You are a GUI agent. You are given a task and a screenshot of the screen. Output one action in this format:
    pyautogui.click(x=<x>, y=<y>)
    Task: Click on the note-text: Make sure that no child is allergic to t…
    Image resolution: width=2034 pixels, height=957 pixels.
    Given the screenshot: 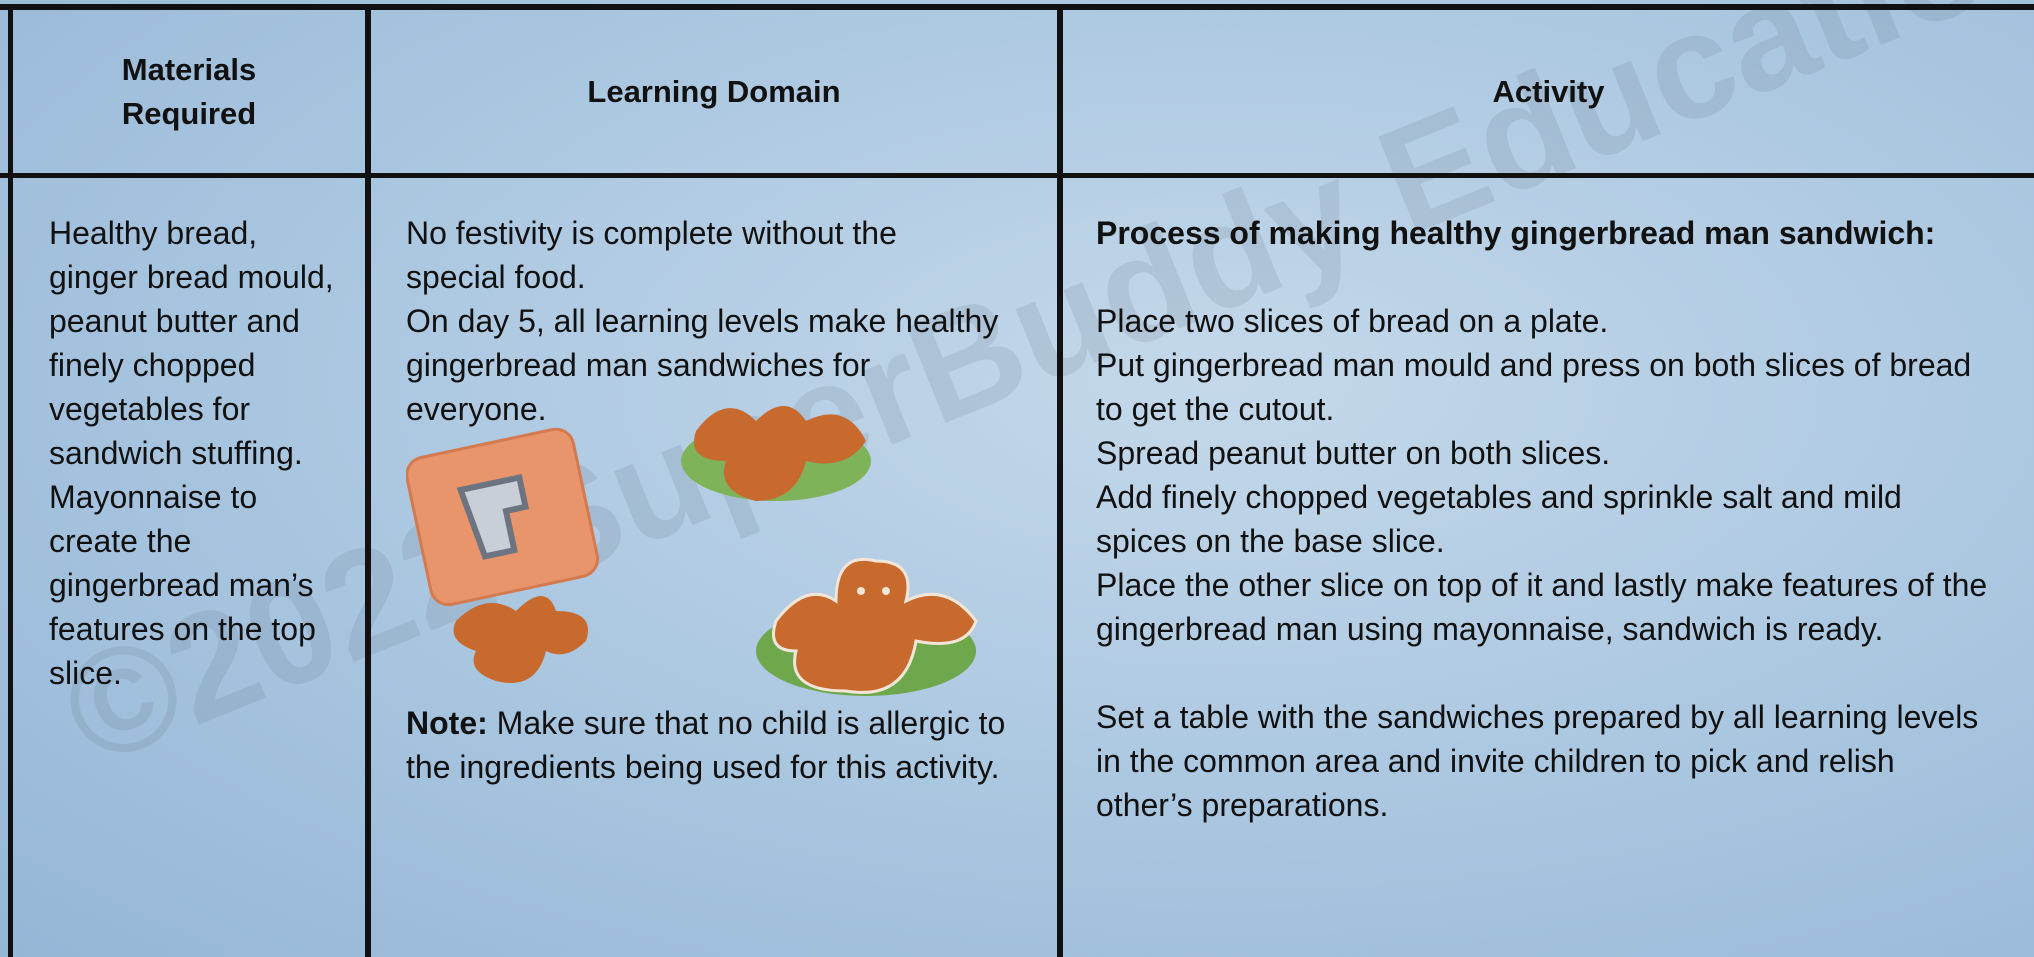 What is the action you would take?
    pyautogui.click(x=706, y=745)
    